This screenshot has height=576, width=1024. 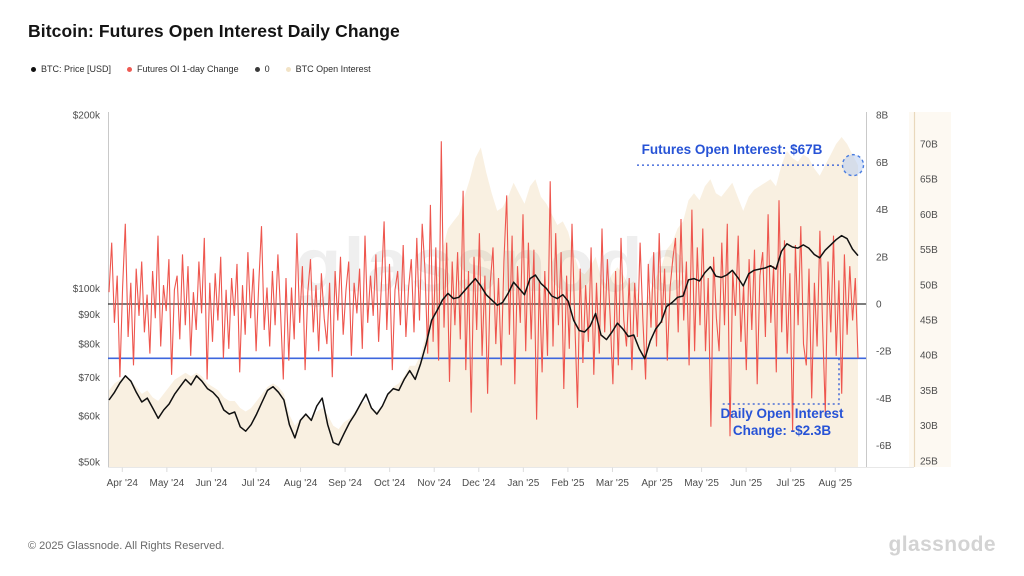 What do you see at coordinates (884, 399) in the screenshot?
I see `change-axis-label: -4B` at bounding box center [884, 399].